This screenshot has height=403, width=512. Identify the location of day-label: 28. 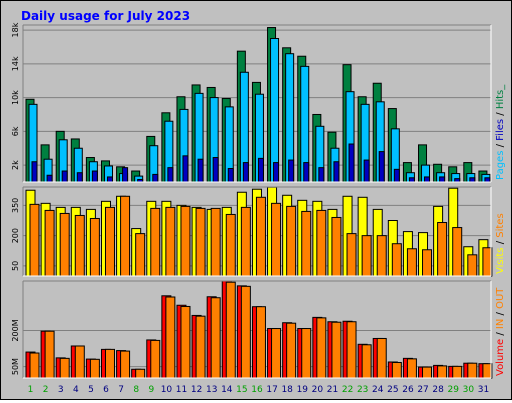
(438, 390).